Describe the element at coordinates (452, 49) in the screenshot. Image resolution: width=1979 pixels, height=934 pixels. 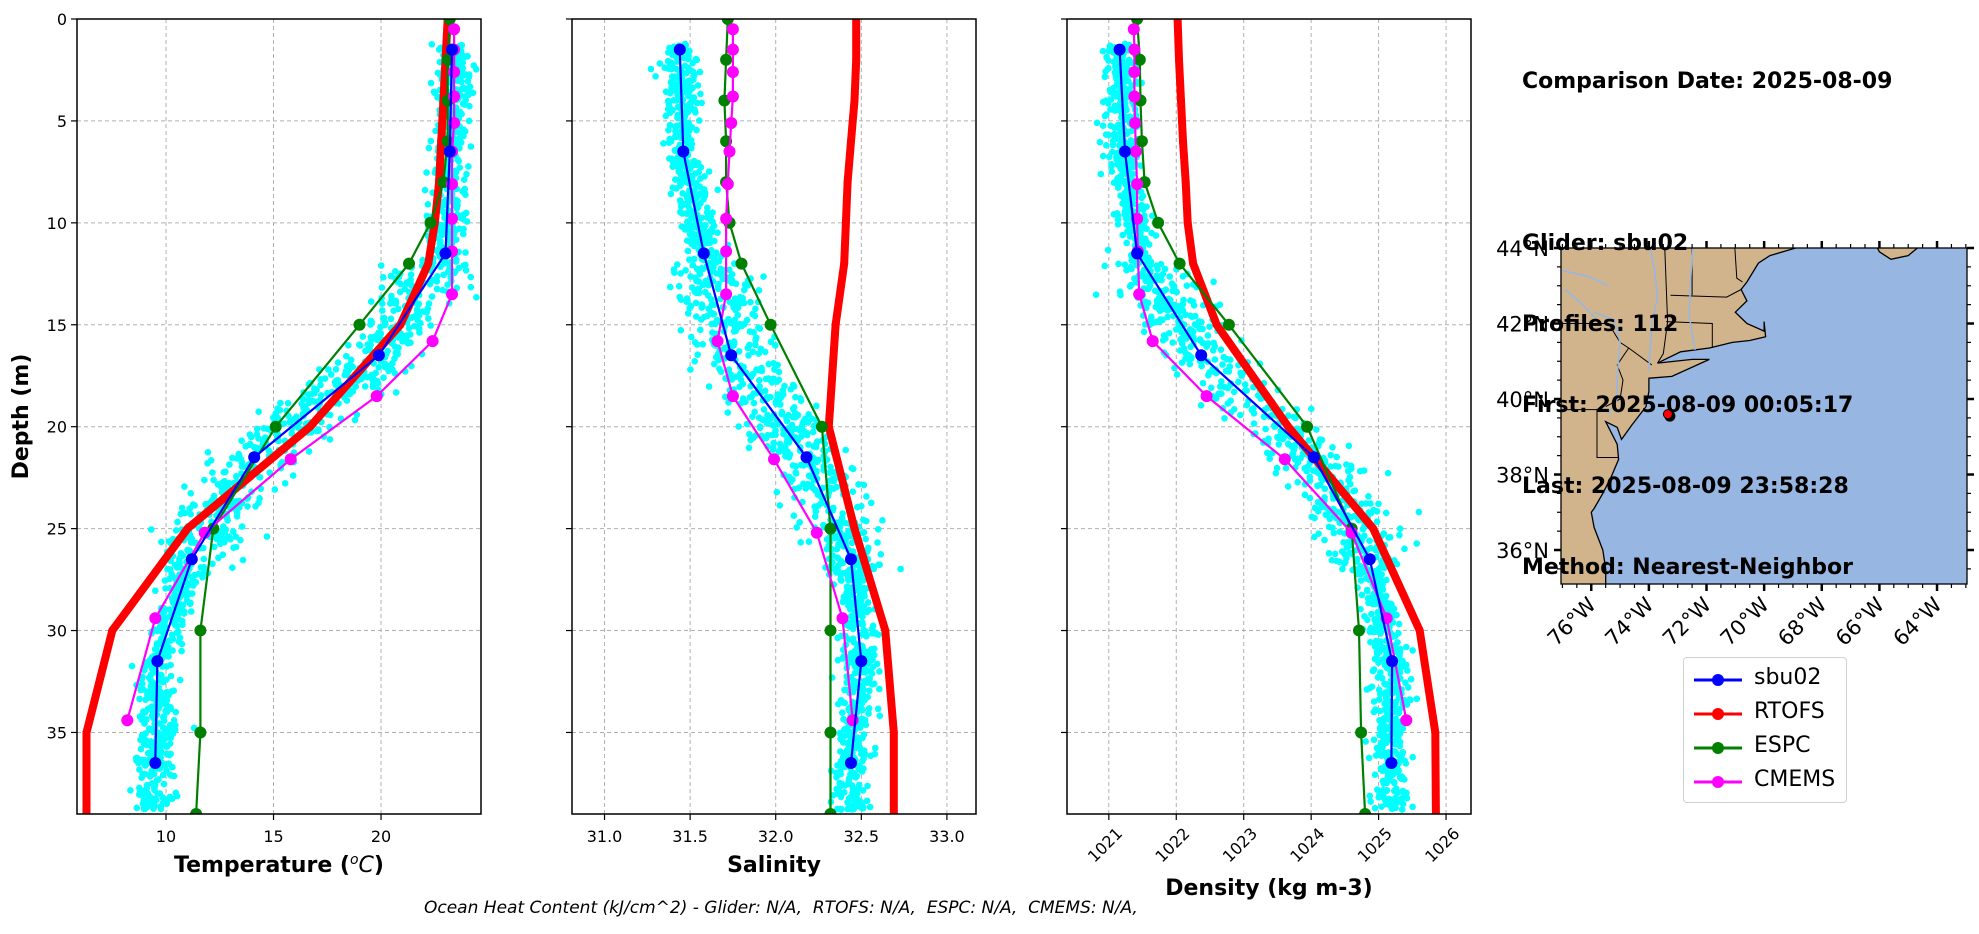
I see `data-point-sbu02` at that location.